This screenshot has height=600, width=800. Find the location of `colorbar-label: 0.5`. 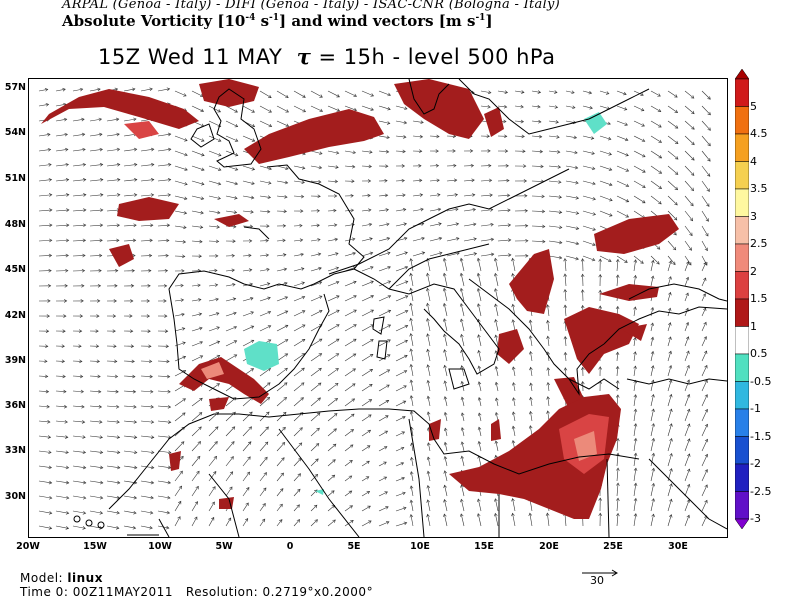

colorbar-label: 0.5 is located at coordinates (759, 353).